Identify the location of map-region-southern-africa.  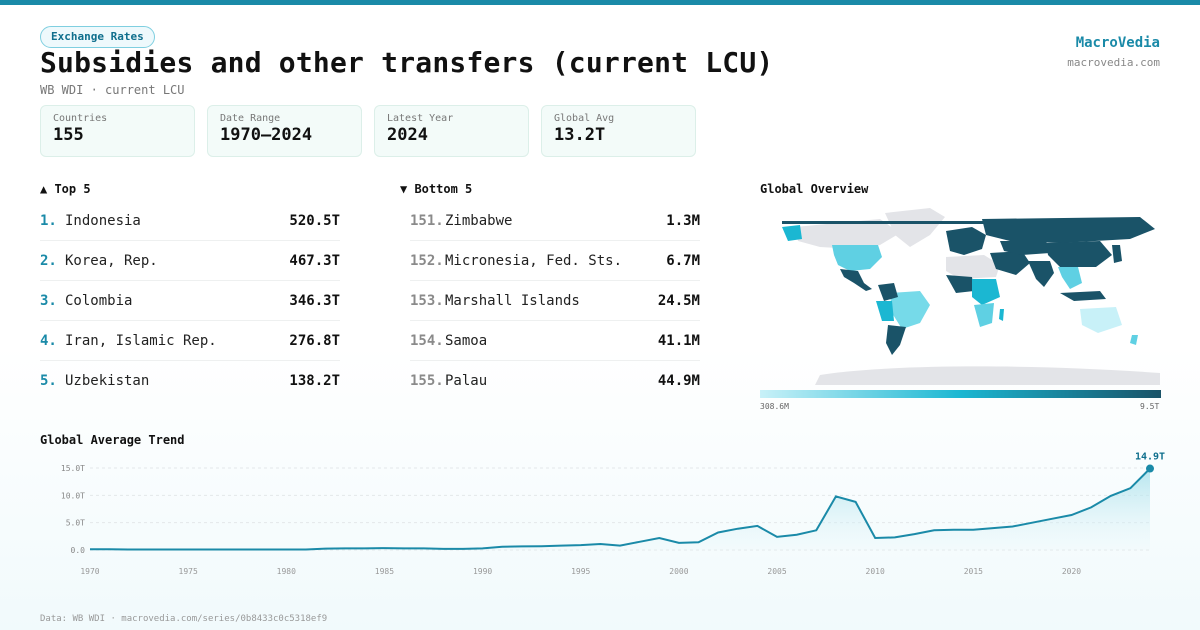
(984, 315).